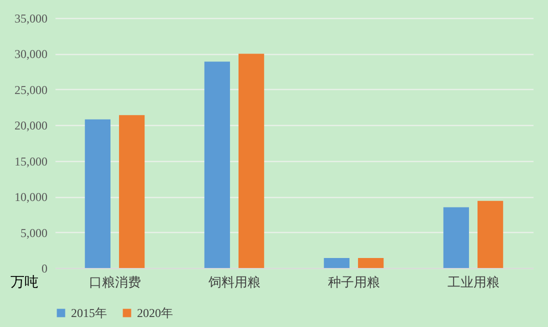 Image resolution: width=548 pixels, height=327 pixels. What do you see at coordinates (31, 54) in the screenshot?
I see `y-tick-label: 30,000` at bounding box center [31, 54].